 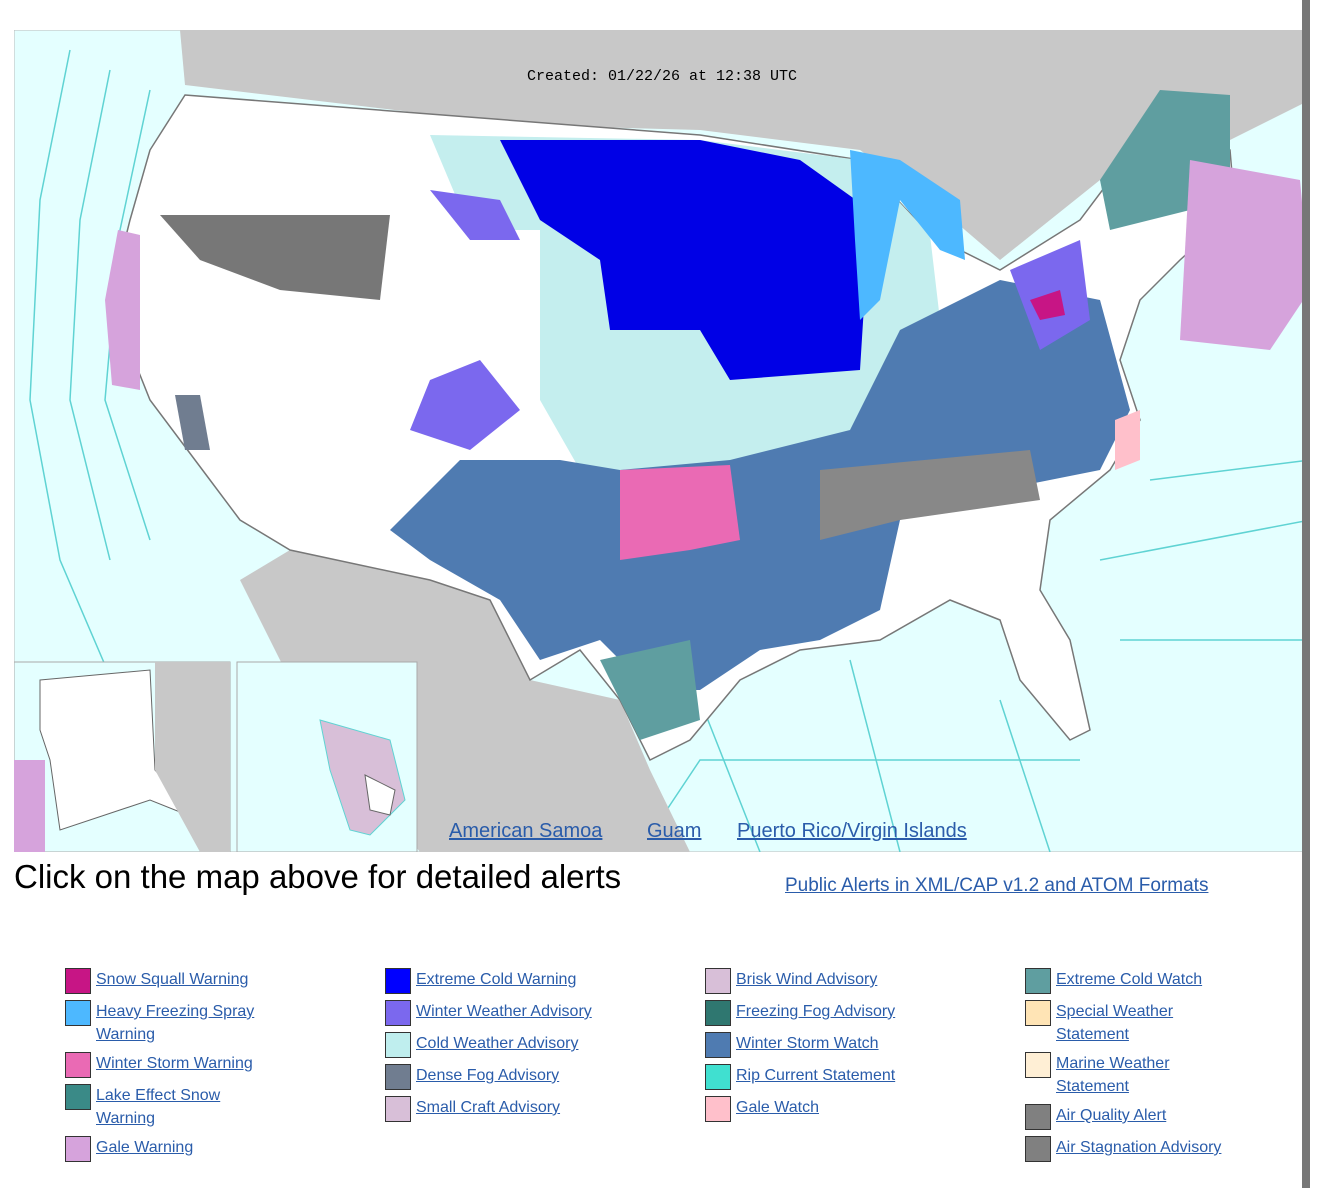 What do you see at coordinates (807, 1043) in the screenshot?
I see `legend-label: Winter Storm Watch` at bounding box center [807, 1043].